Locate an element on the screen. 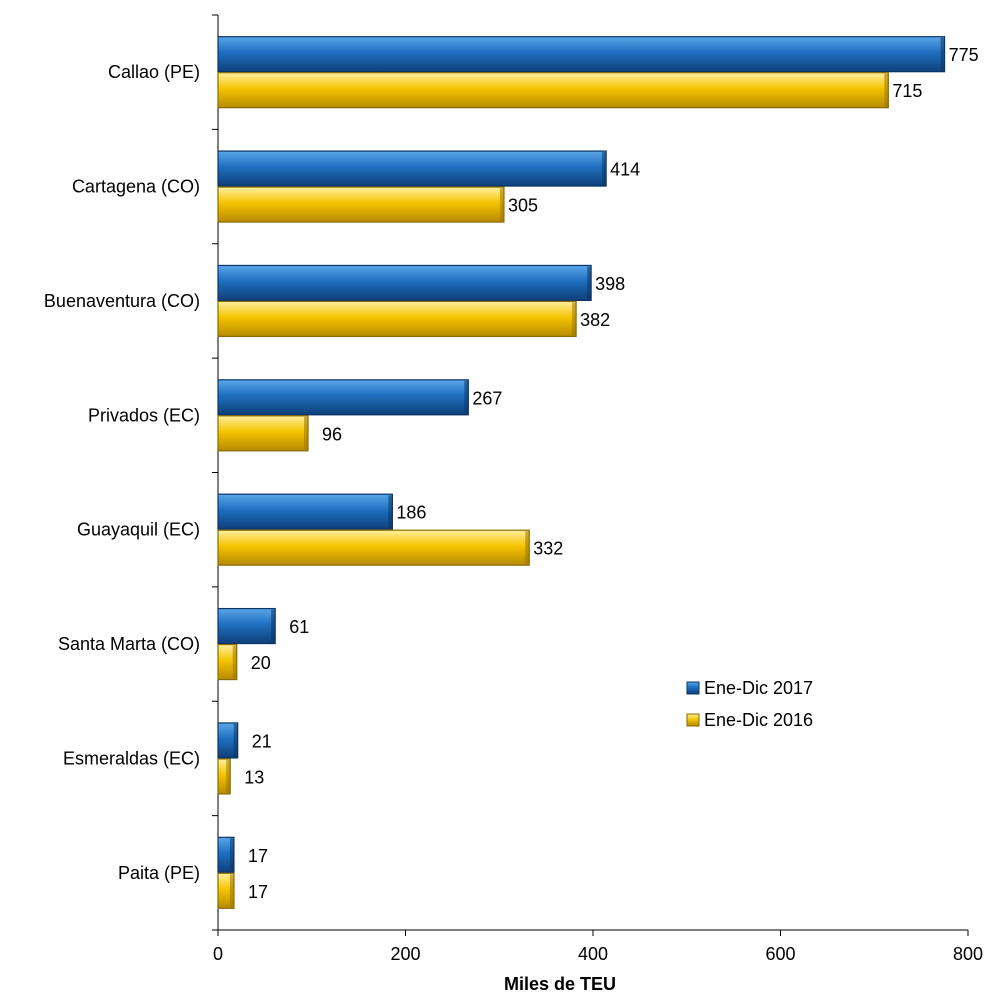  category-label: Santa Marta (CO) is located at coordinates (129, 644).